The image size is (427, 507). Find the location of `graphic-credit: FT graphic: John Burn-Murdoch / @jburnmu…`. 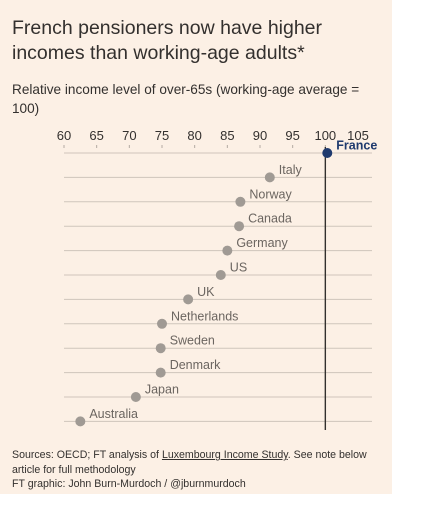

graphic-credit: FT graphic: John Burn-Murdoch / @jburnmu… is located at coordinates (129, 484).